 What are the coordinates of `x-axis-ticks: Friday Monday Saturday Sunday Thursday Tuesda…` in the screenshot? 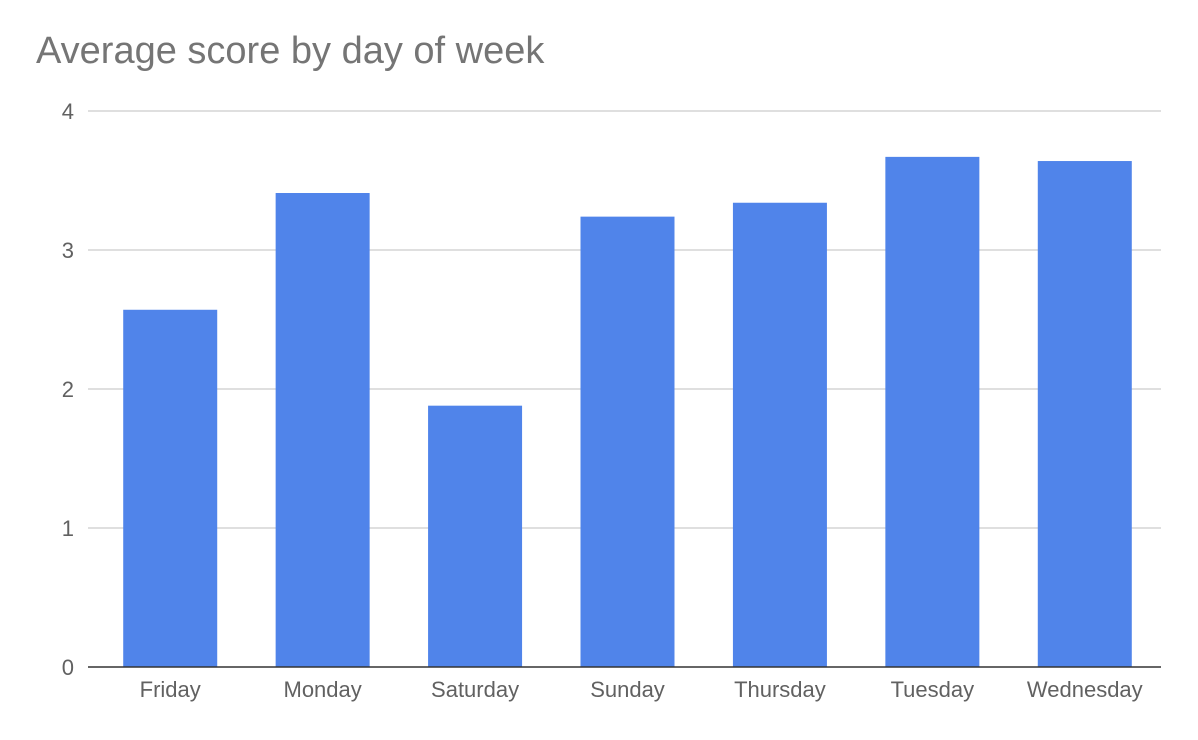 It's located at (641, 689).